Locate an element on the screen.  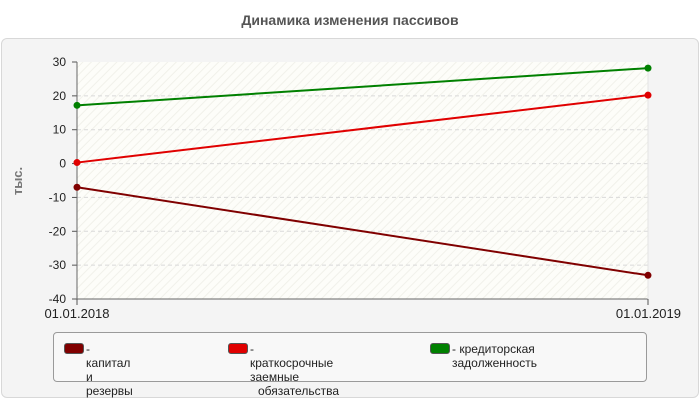
legend-label-accounts-payable: - кредиторская задолженность is located at coordinates (494, 356).